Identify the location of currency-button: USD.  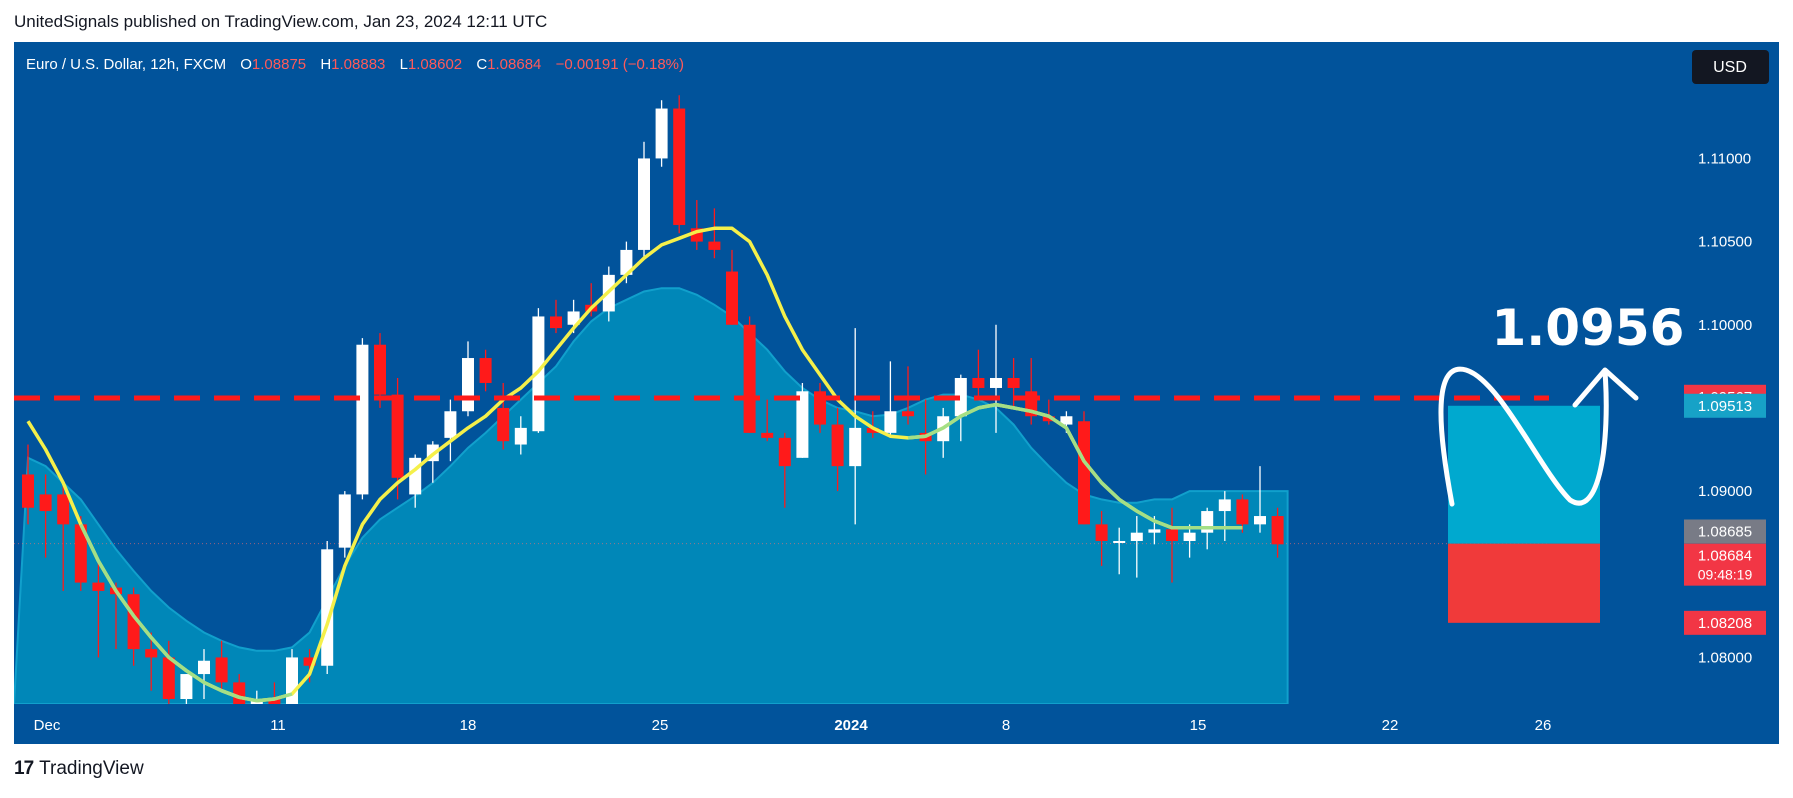
(1730, 67).